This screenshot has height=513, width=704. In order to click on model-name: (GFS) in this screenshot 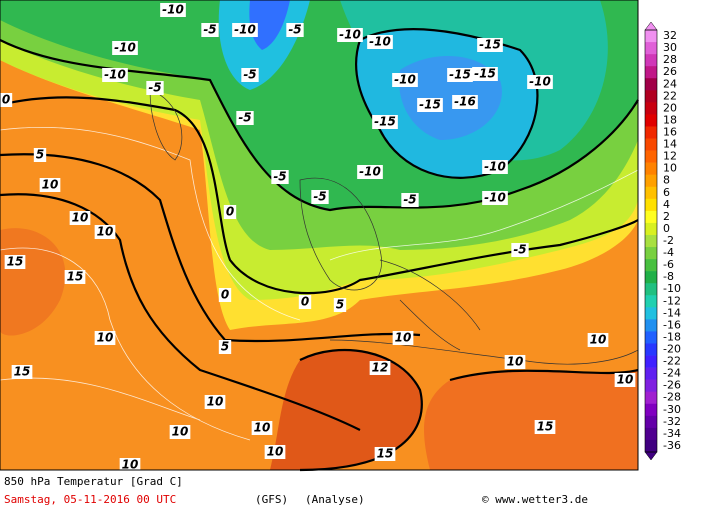, I will do `click(271, 499)`.